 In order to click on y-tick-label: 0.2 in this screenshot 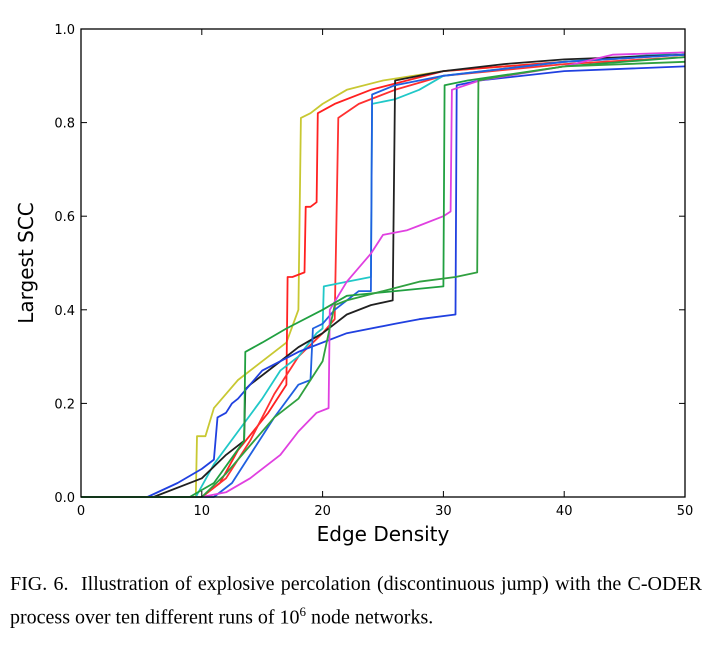, I will do `click(64, 404)`.